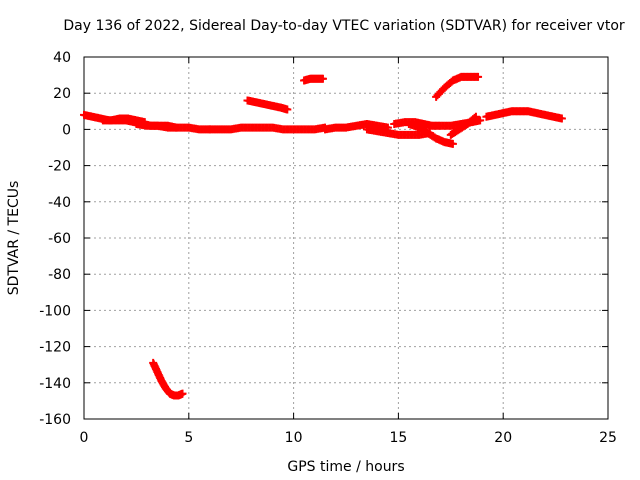 The image size is (640, 480). Describe the element at coordinates (608, 438) in the screenshot. I see `x-tick-label: 25` at that location.